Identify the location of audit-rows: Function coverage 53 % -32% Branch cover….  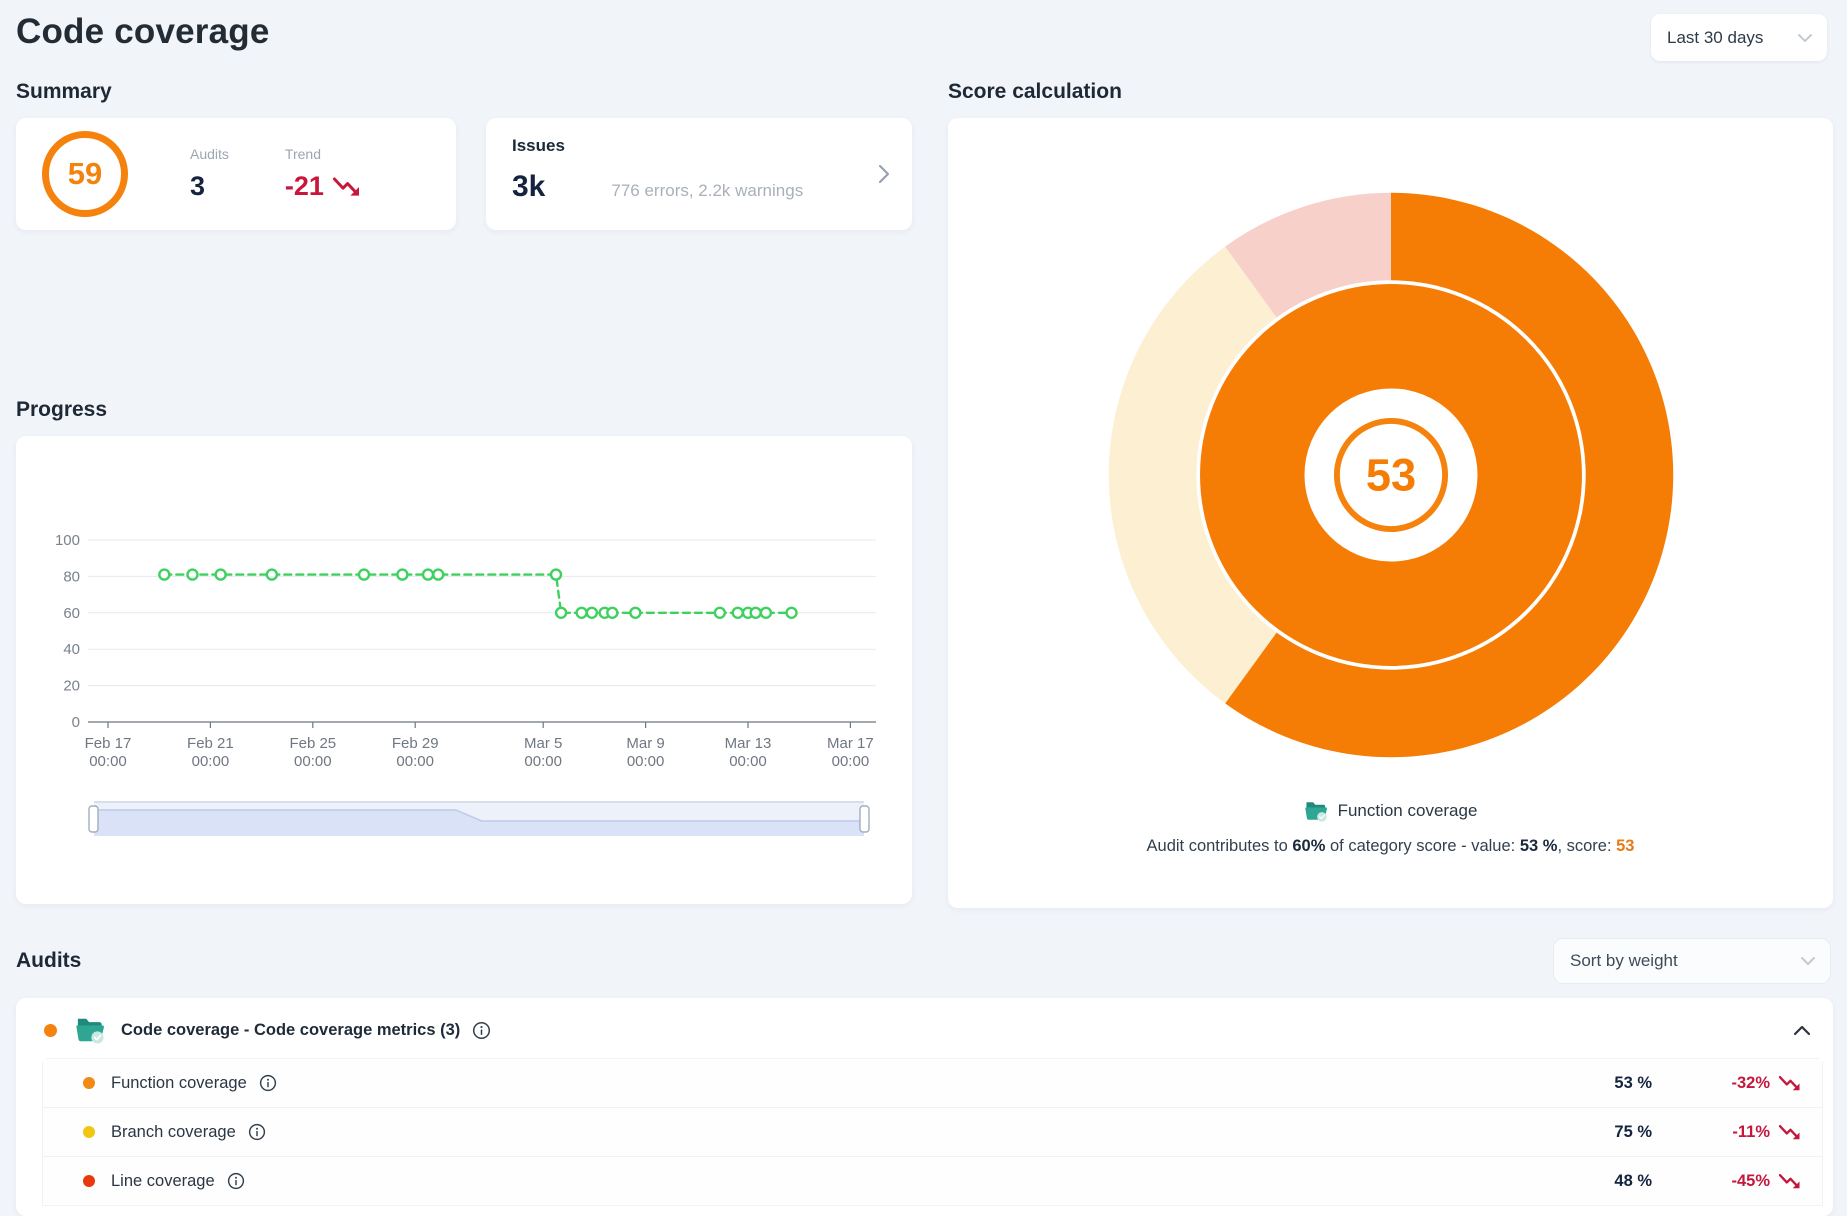
(932, 1132).